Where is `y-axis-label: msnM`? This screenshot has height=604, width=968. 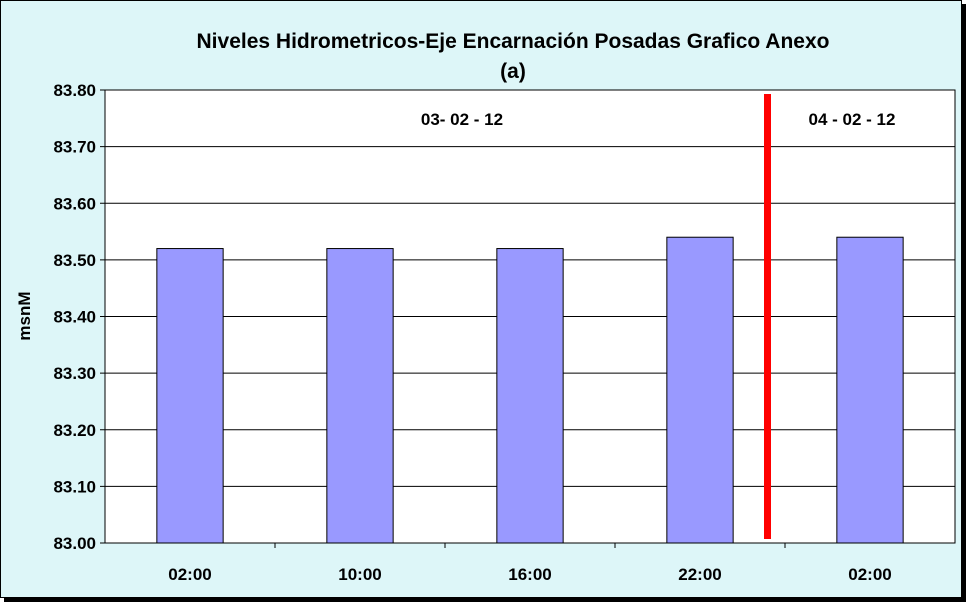 y-axis-label: msnM is located at coordinates (24, 315).